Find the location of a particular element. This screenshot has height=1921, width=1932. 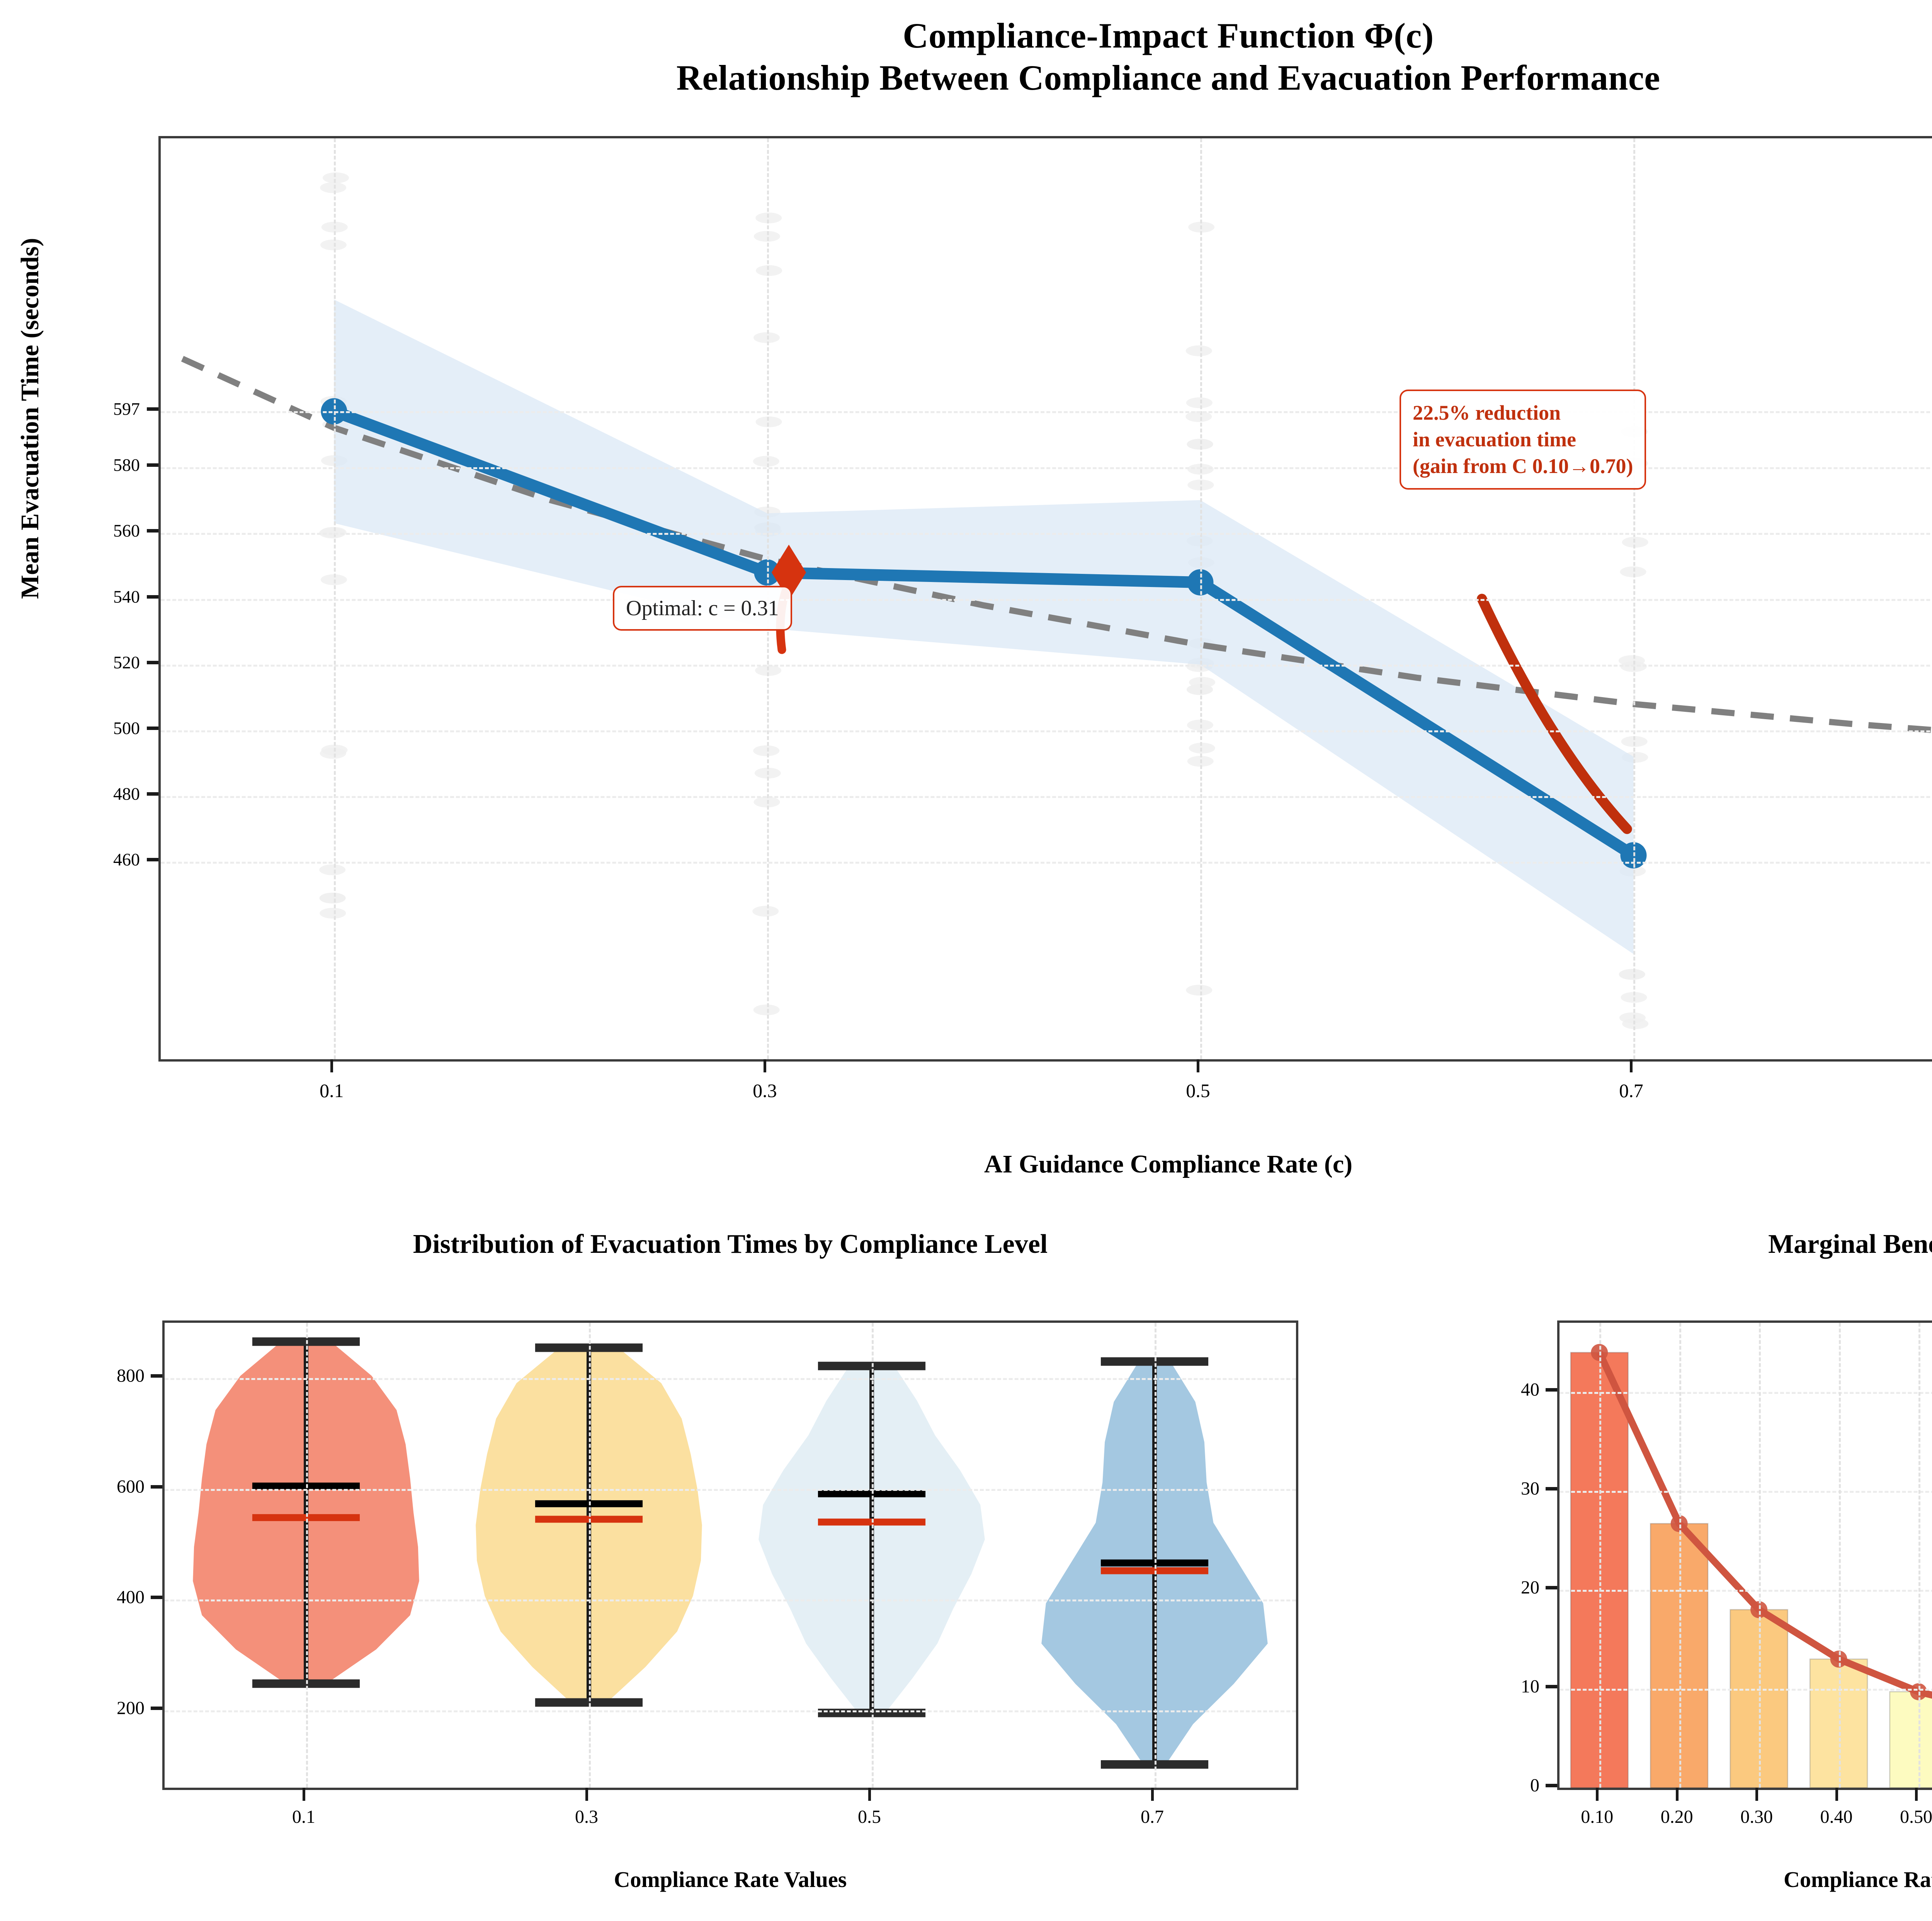

violin-x-tick-label: 0.5 is located at coordinates (870, 1817).